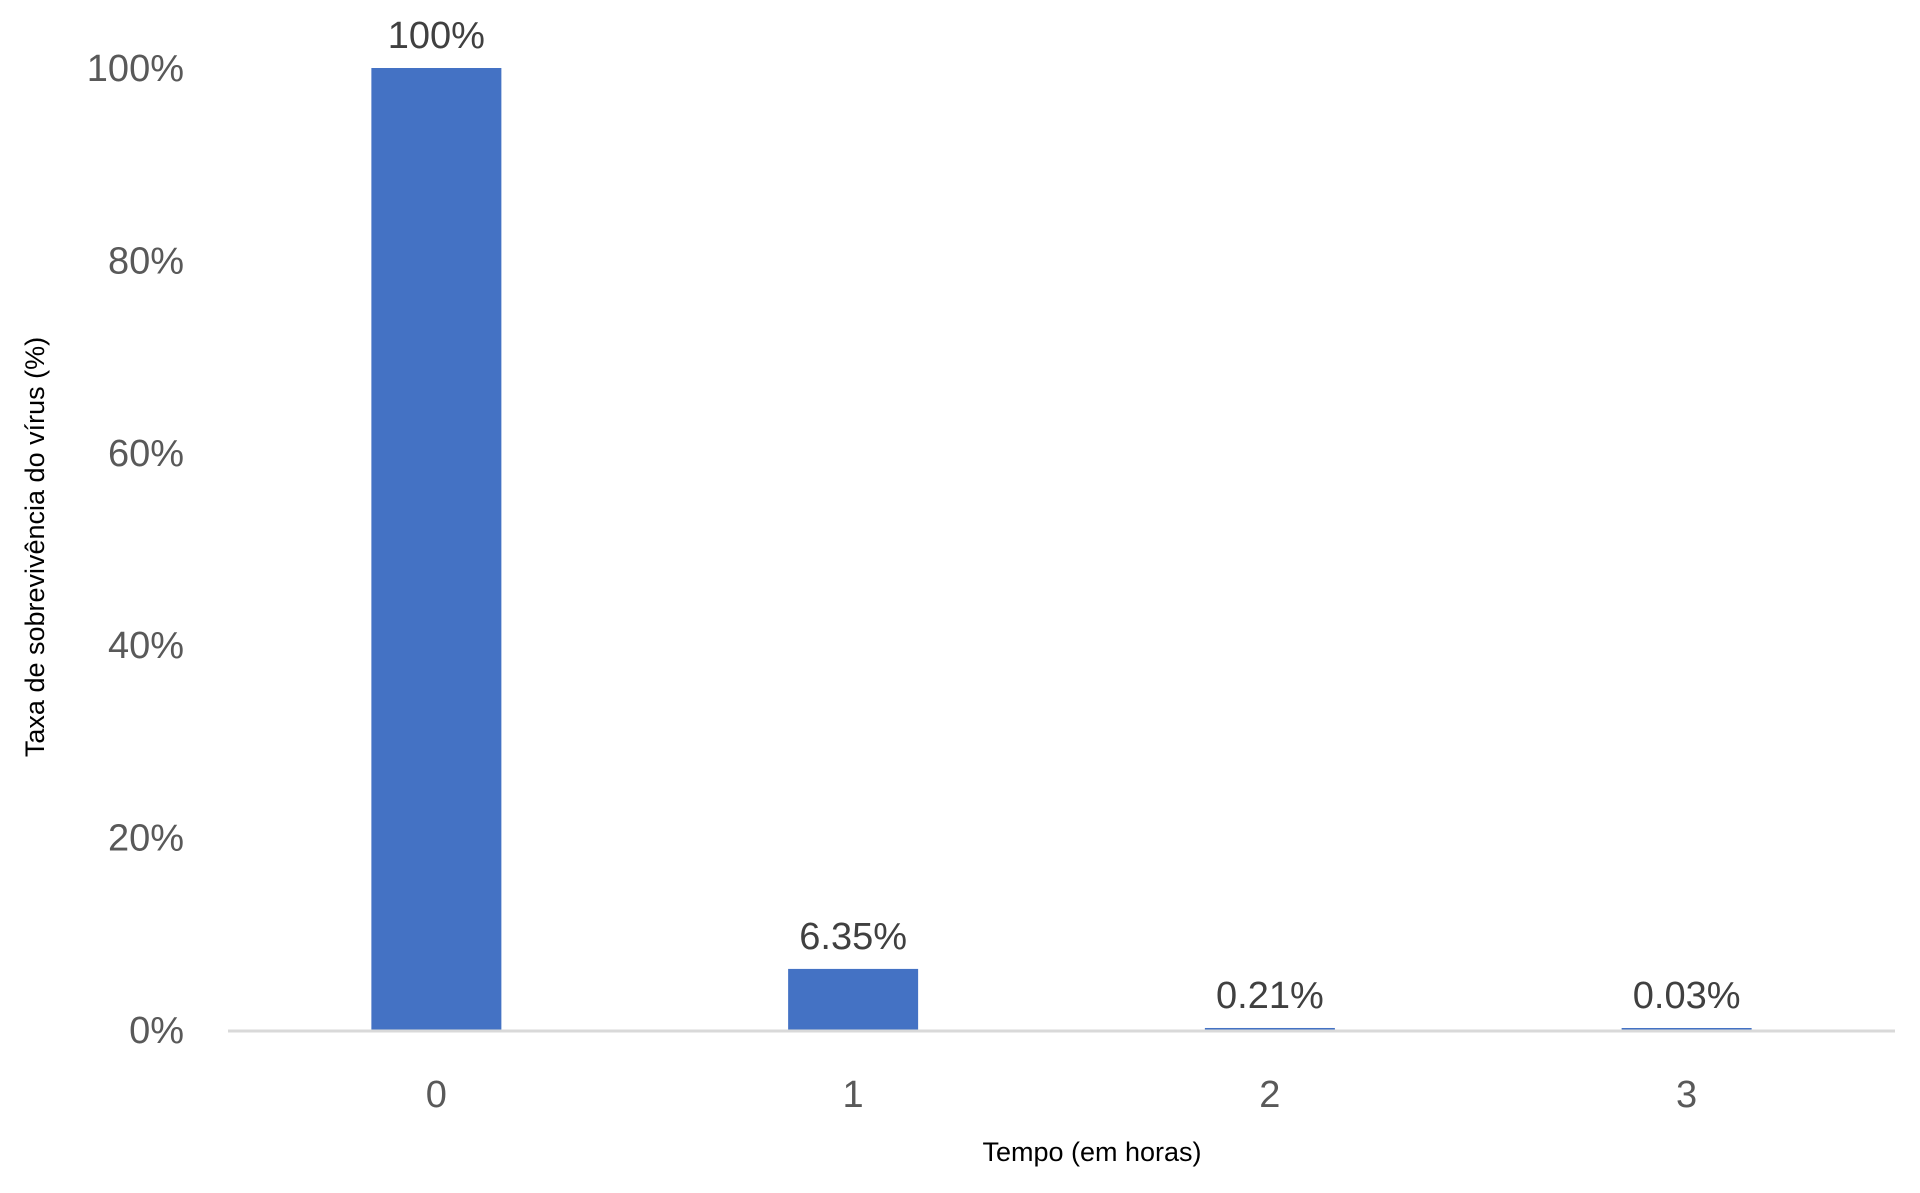 The height and width of the screenshot is (1193, 1920). What do you see at coordinates (436, 1095) in the screenshot?
I see `x-tick-label: 0` at bounding box center [436, 1095].